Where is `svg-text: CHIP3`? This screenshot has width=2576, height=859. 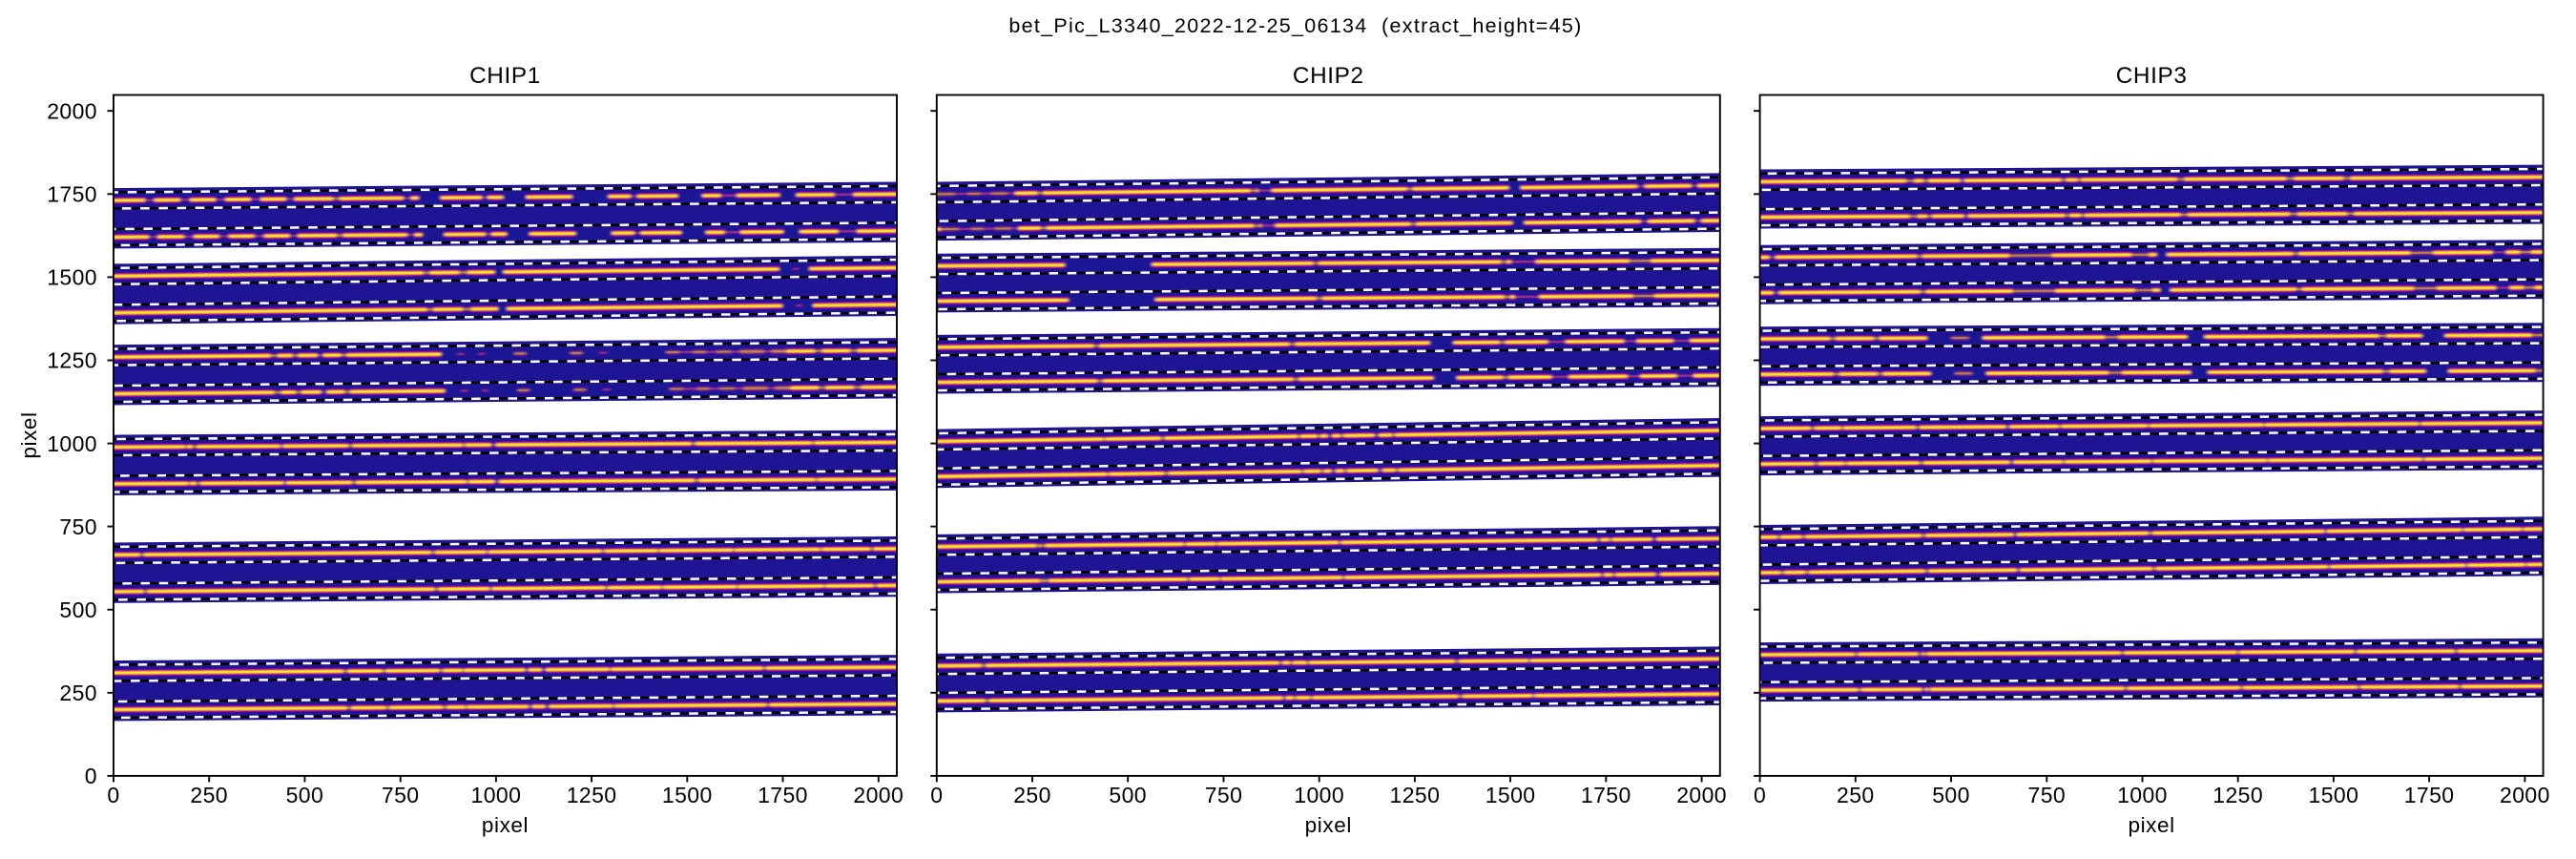
svg-text: CHIP3 is located at coordinates (2152, 76).